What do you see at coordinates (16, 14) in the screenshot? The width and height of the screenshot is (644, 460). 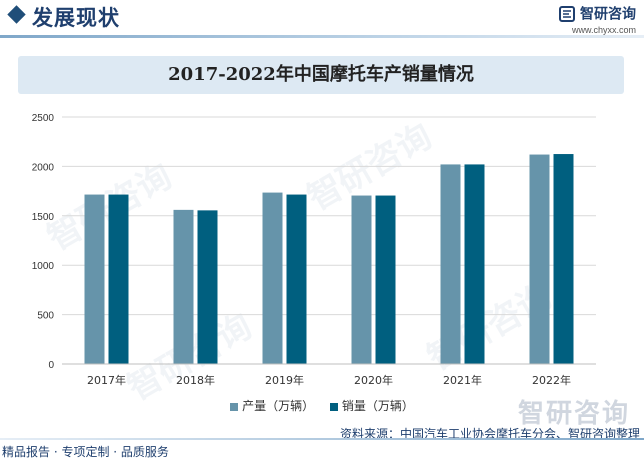 I see `diamond-icon` at bounding box center [16, 14].